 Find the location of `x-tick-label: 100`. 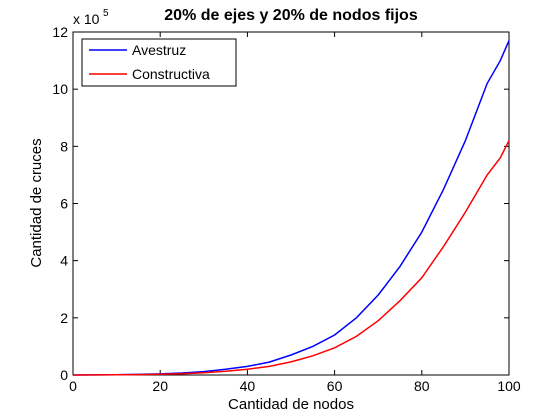

x-tick-label: 100 is located at coordinates (509, 386).